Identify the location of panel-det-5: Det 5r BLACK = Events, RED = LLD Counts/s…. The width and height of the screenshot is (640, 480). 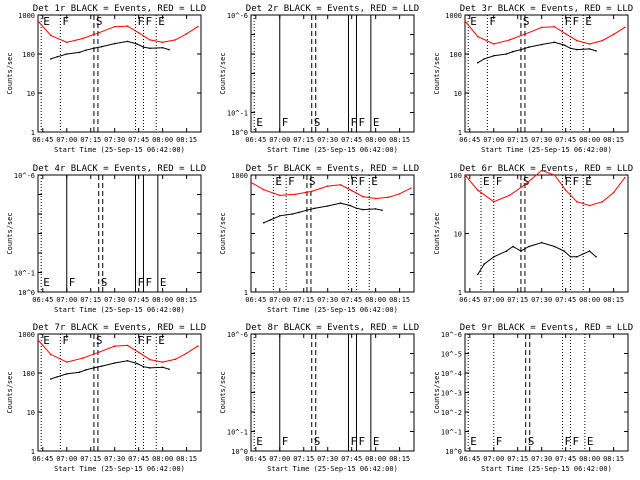
(319, 239).